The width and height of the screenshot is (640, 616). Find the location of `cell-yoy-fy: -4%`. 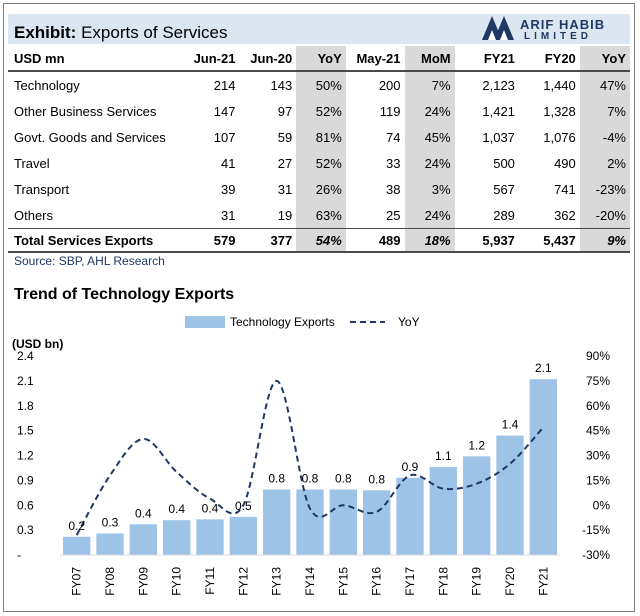

cell-yoy-fy: -4% is located at coordinates (604, 137).